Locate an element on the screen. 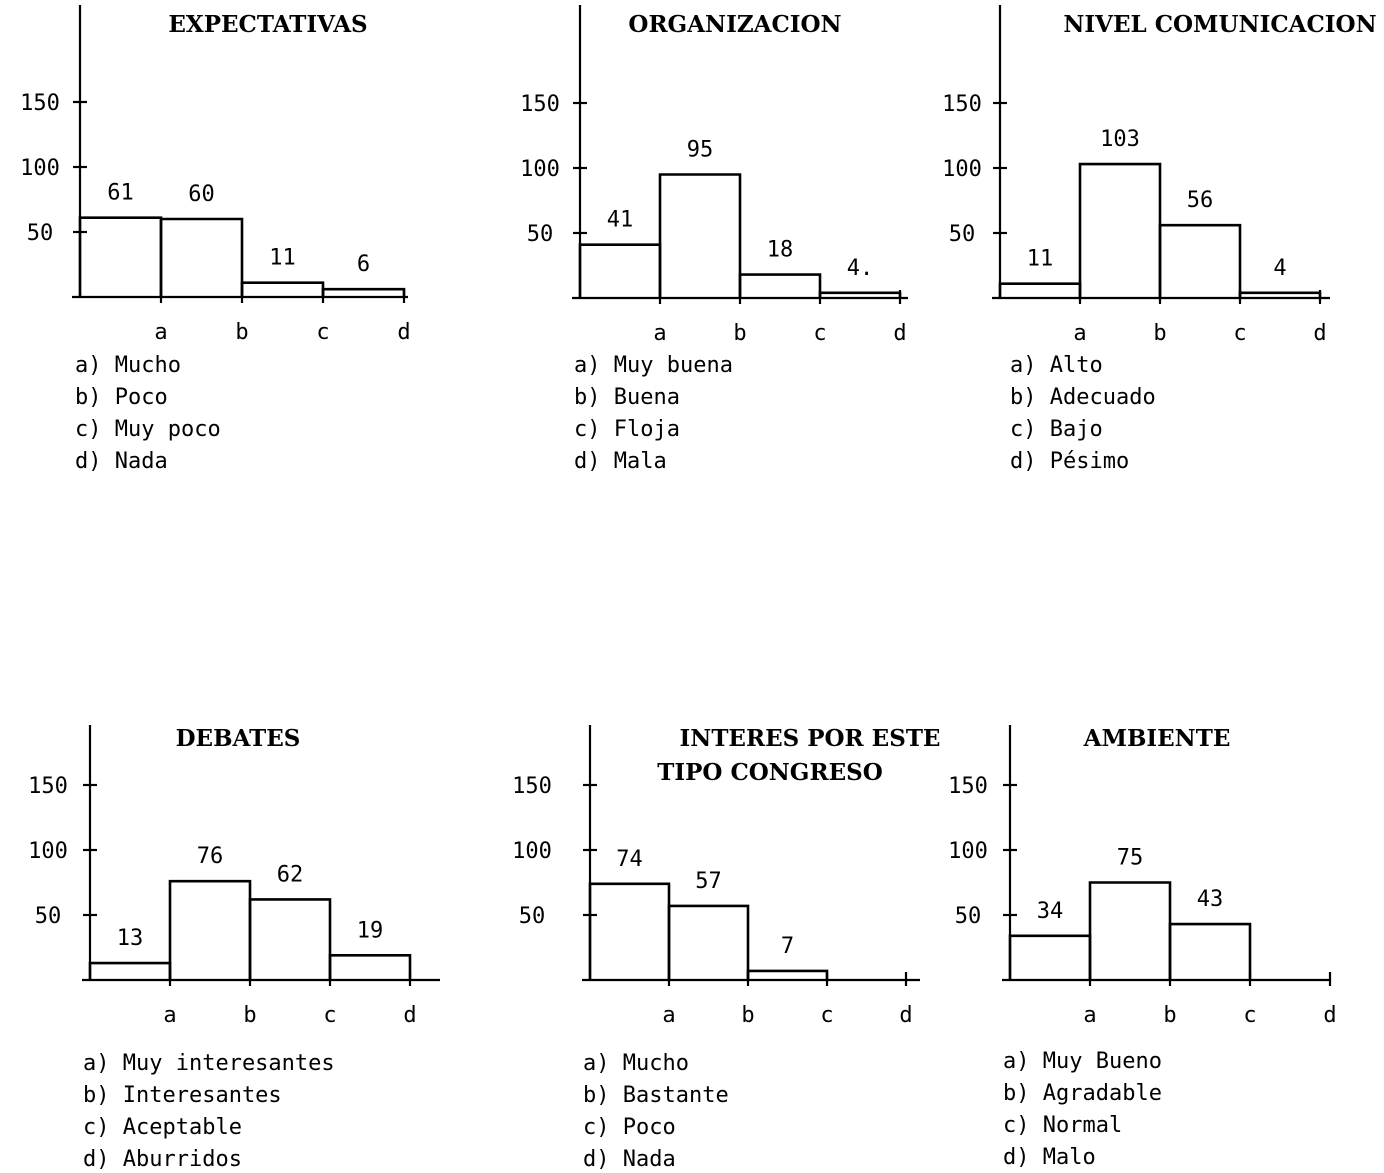 The image size is (1384, 1173). bar-value-label: 75 is located at coordinates (1130, 858).